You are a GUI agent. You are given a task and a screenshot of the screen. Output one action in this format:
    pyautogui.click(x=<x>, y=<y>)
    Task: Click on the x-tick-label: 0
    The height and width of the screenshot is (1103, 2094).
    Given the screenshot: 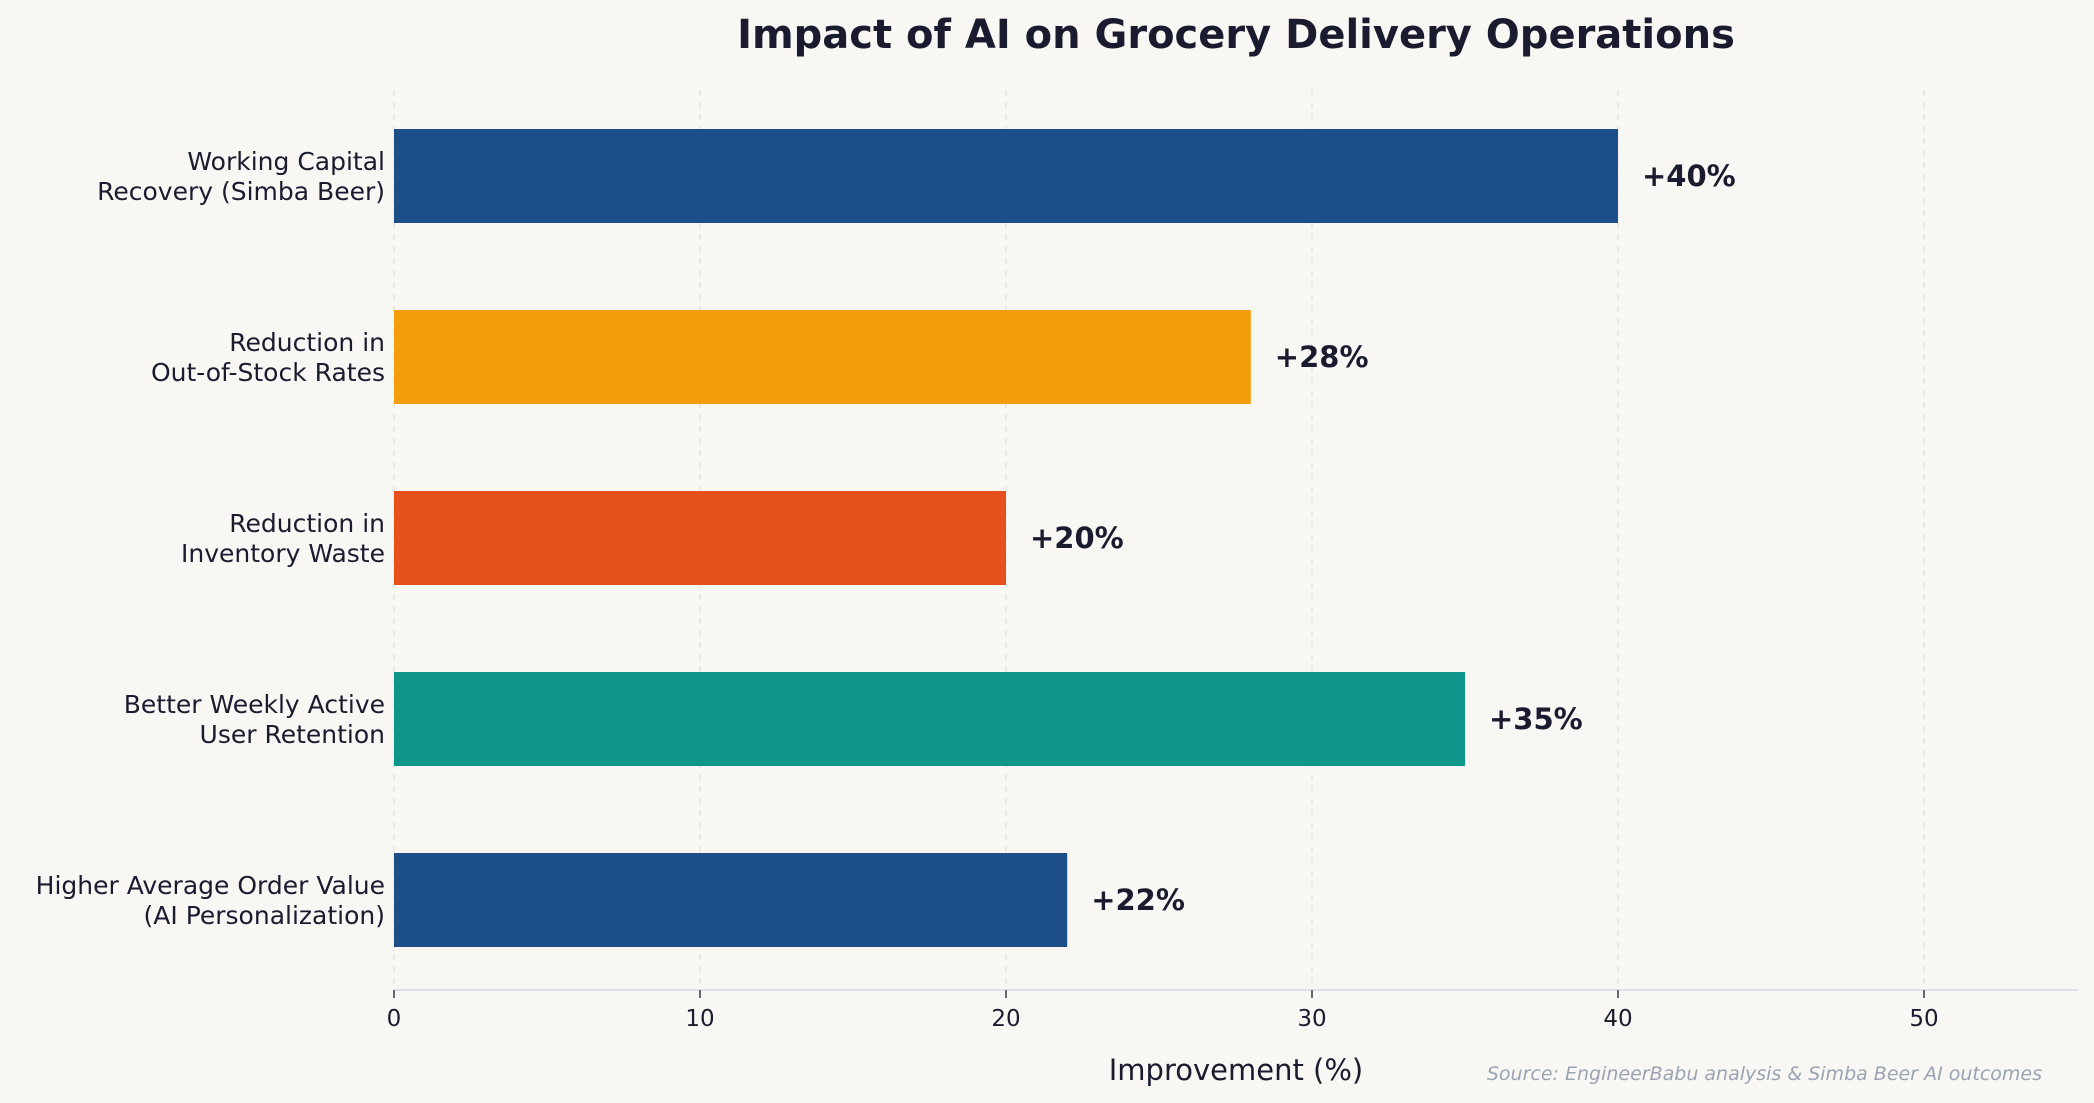 What is the action you would take?
    pyautogui.click(x=394, y=1019)
    